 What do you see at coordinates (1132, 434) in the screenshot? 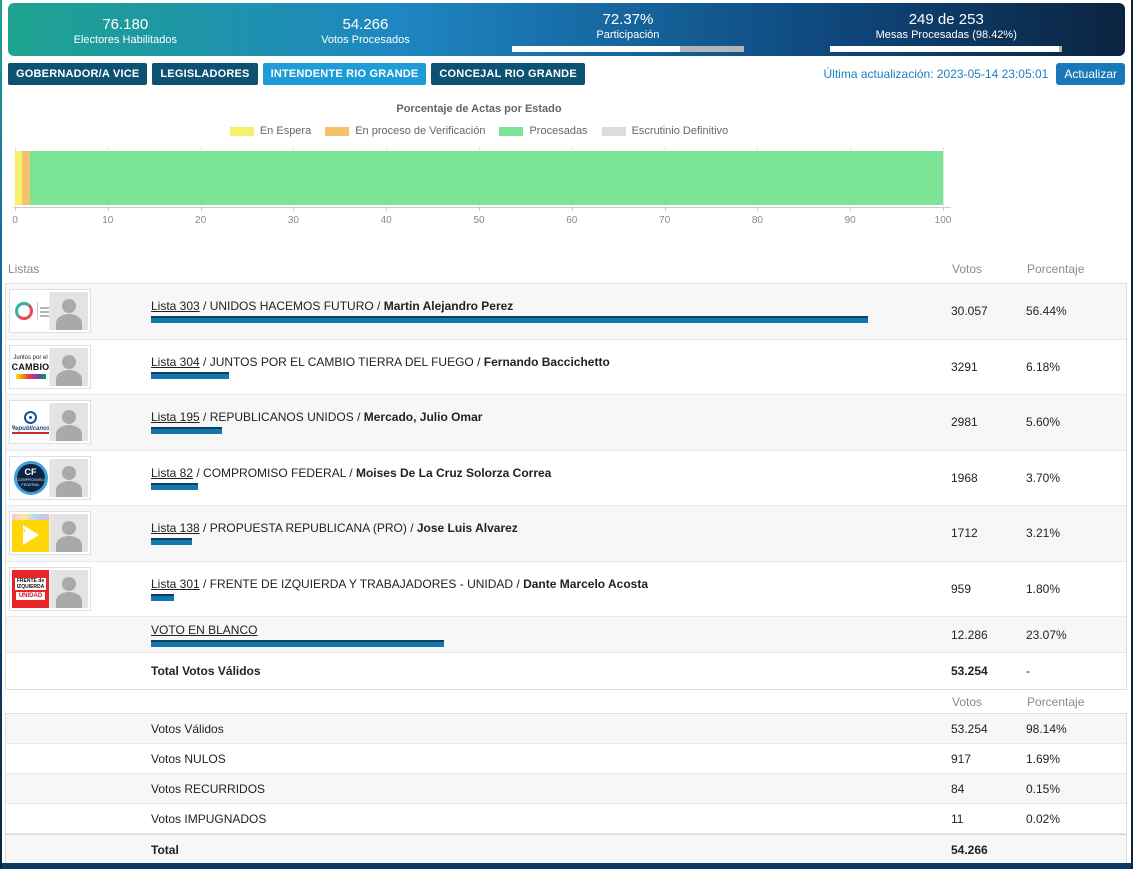
I see `page-right-border` at bounding box center [1132, 434].